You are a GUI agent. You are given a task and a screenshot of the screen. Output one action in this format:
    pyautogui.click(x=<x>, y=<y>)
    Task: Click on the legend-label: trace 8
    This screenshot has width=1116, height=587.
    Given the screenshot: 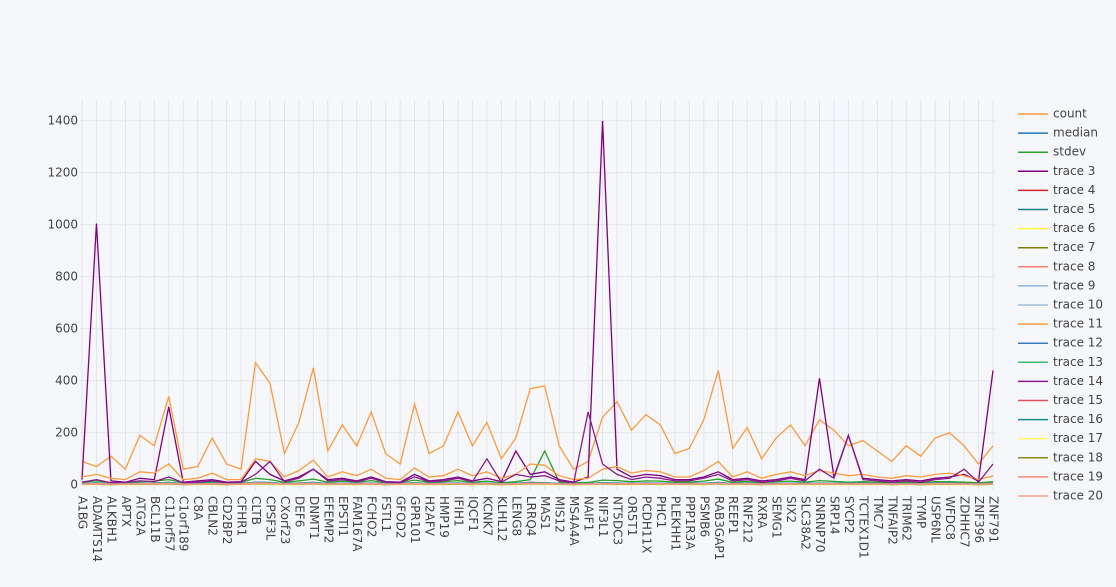 What is the action you would take?
    pyautogui.click(x=1074, y=266)
    